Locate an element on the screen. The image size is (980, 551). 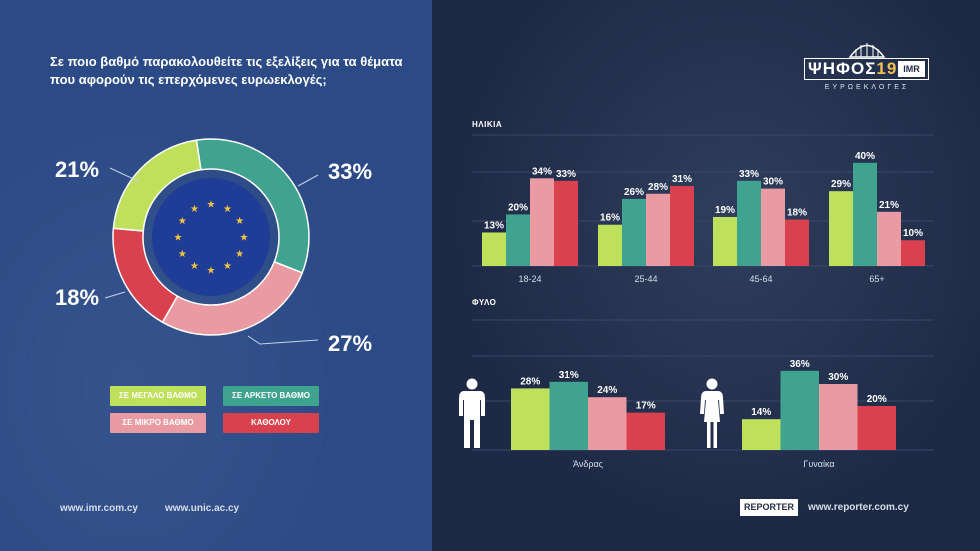
legend-little: ΣΕ ΜΙΚΡΟ ΒΑΘΜΟ is located at coordinates (158, 423).